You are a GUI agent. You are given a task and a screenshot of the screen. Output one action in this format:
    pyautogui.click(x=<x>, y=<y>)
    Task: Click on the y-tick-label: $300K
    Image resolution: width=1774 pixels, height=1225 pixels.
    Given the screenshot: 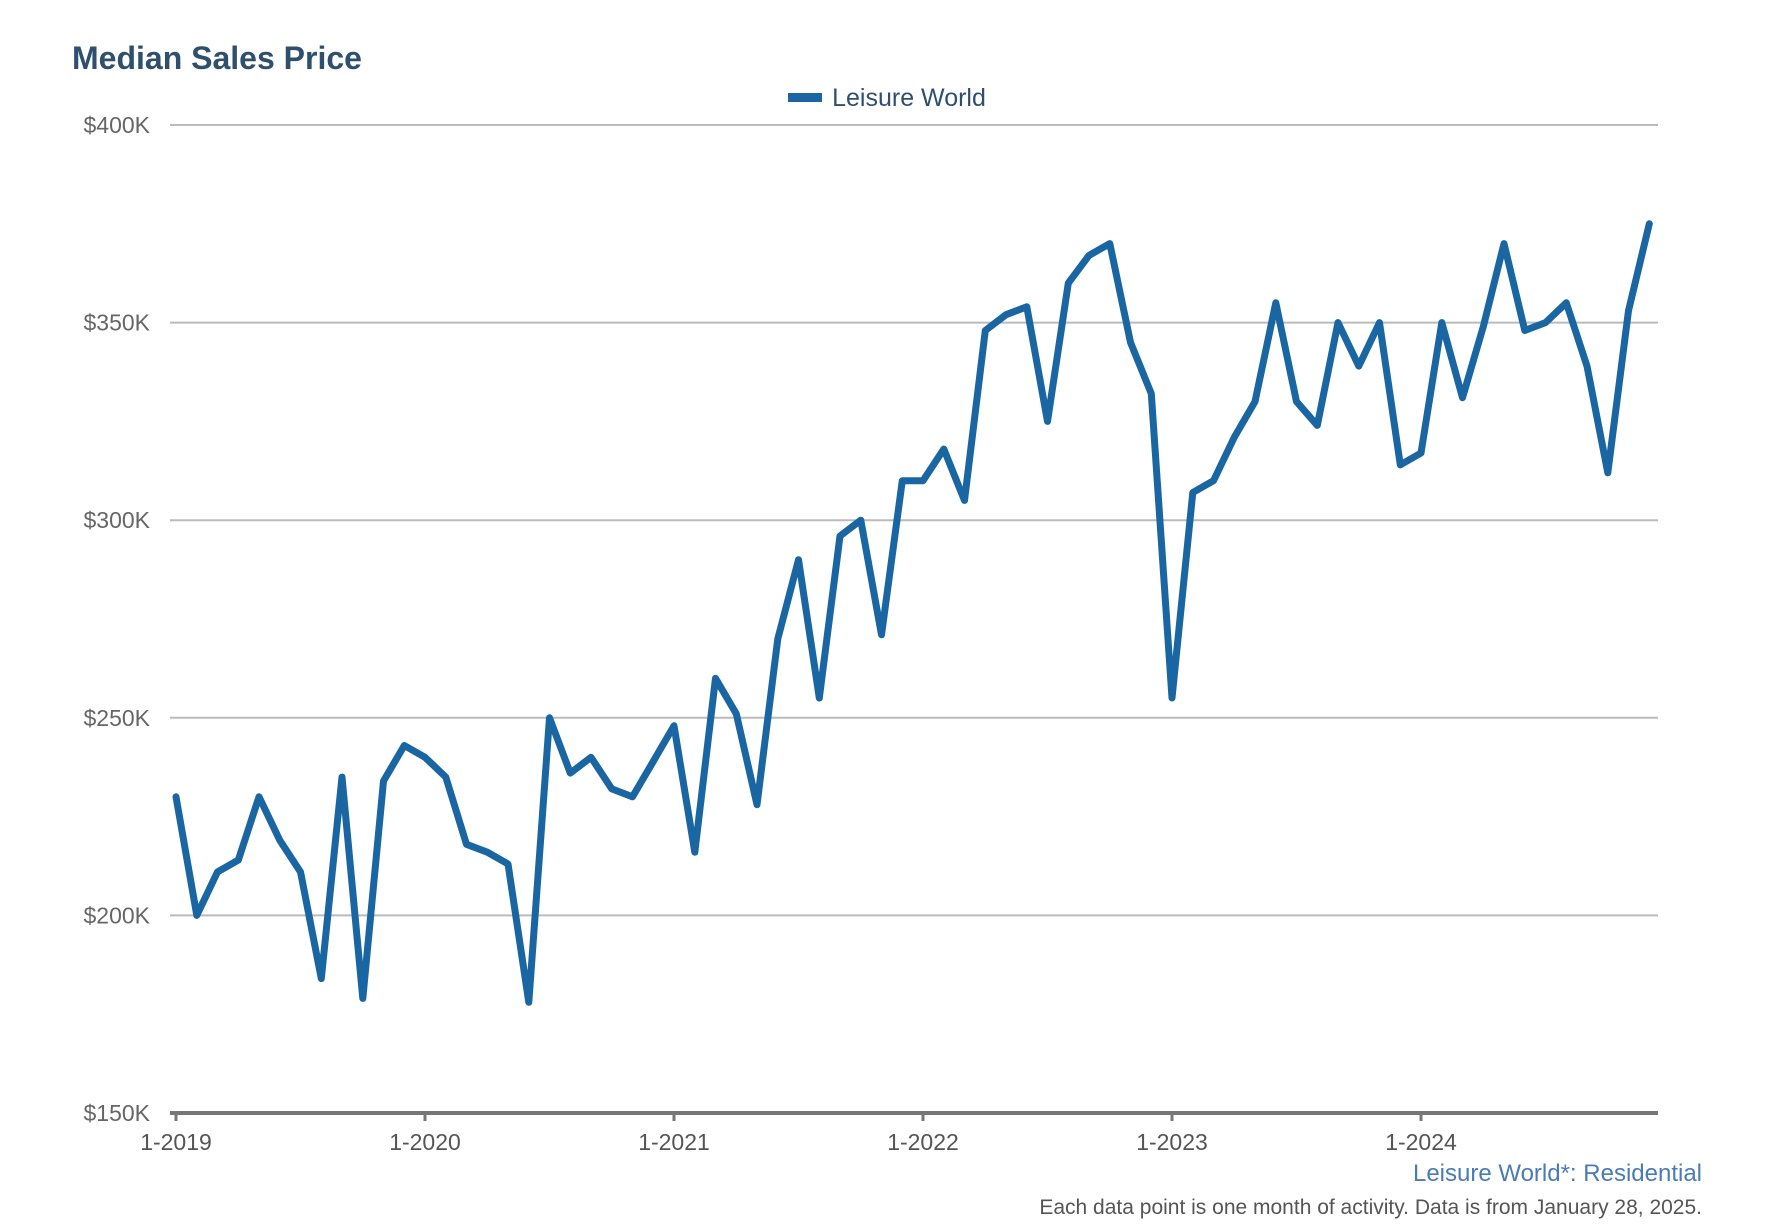 What is the action you would take?
    pyautogui.click(x=116, y=520)
    